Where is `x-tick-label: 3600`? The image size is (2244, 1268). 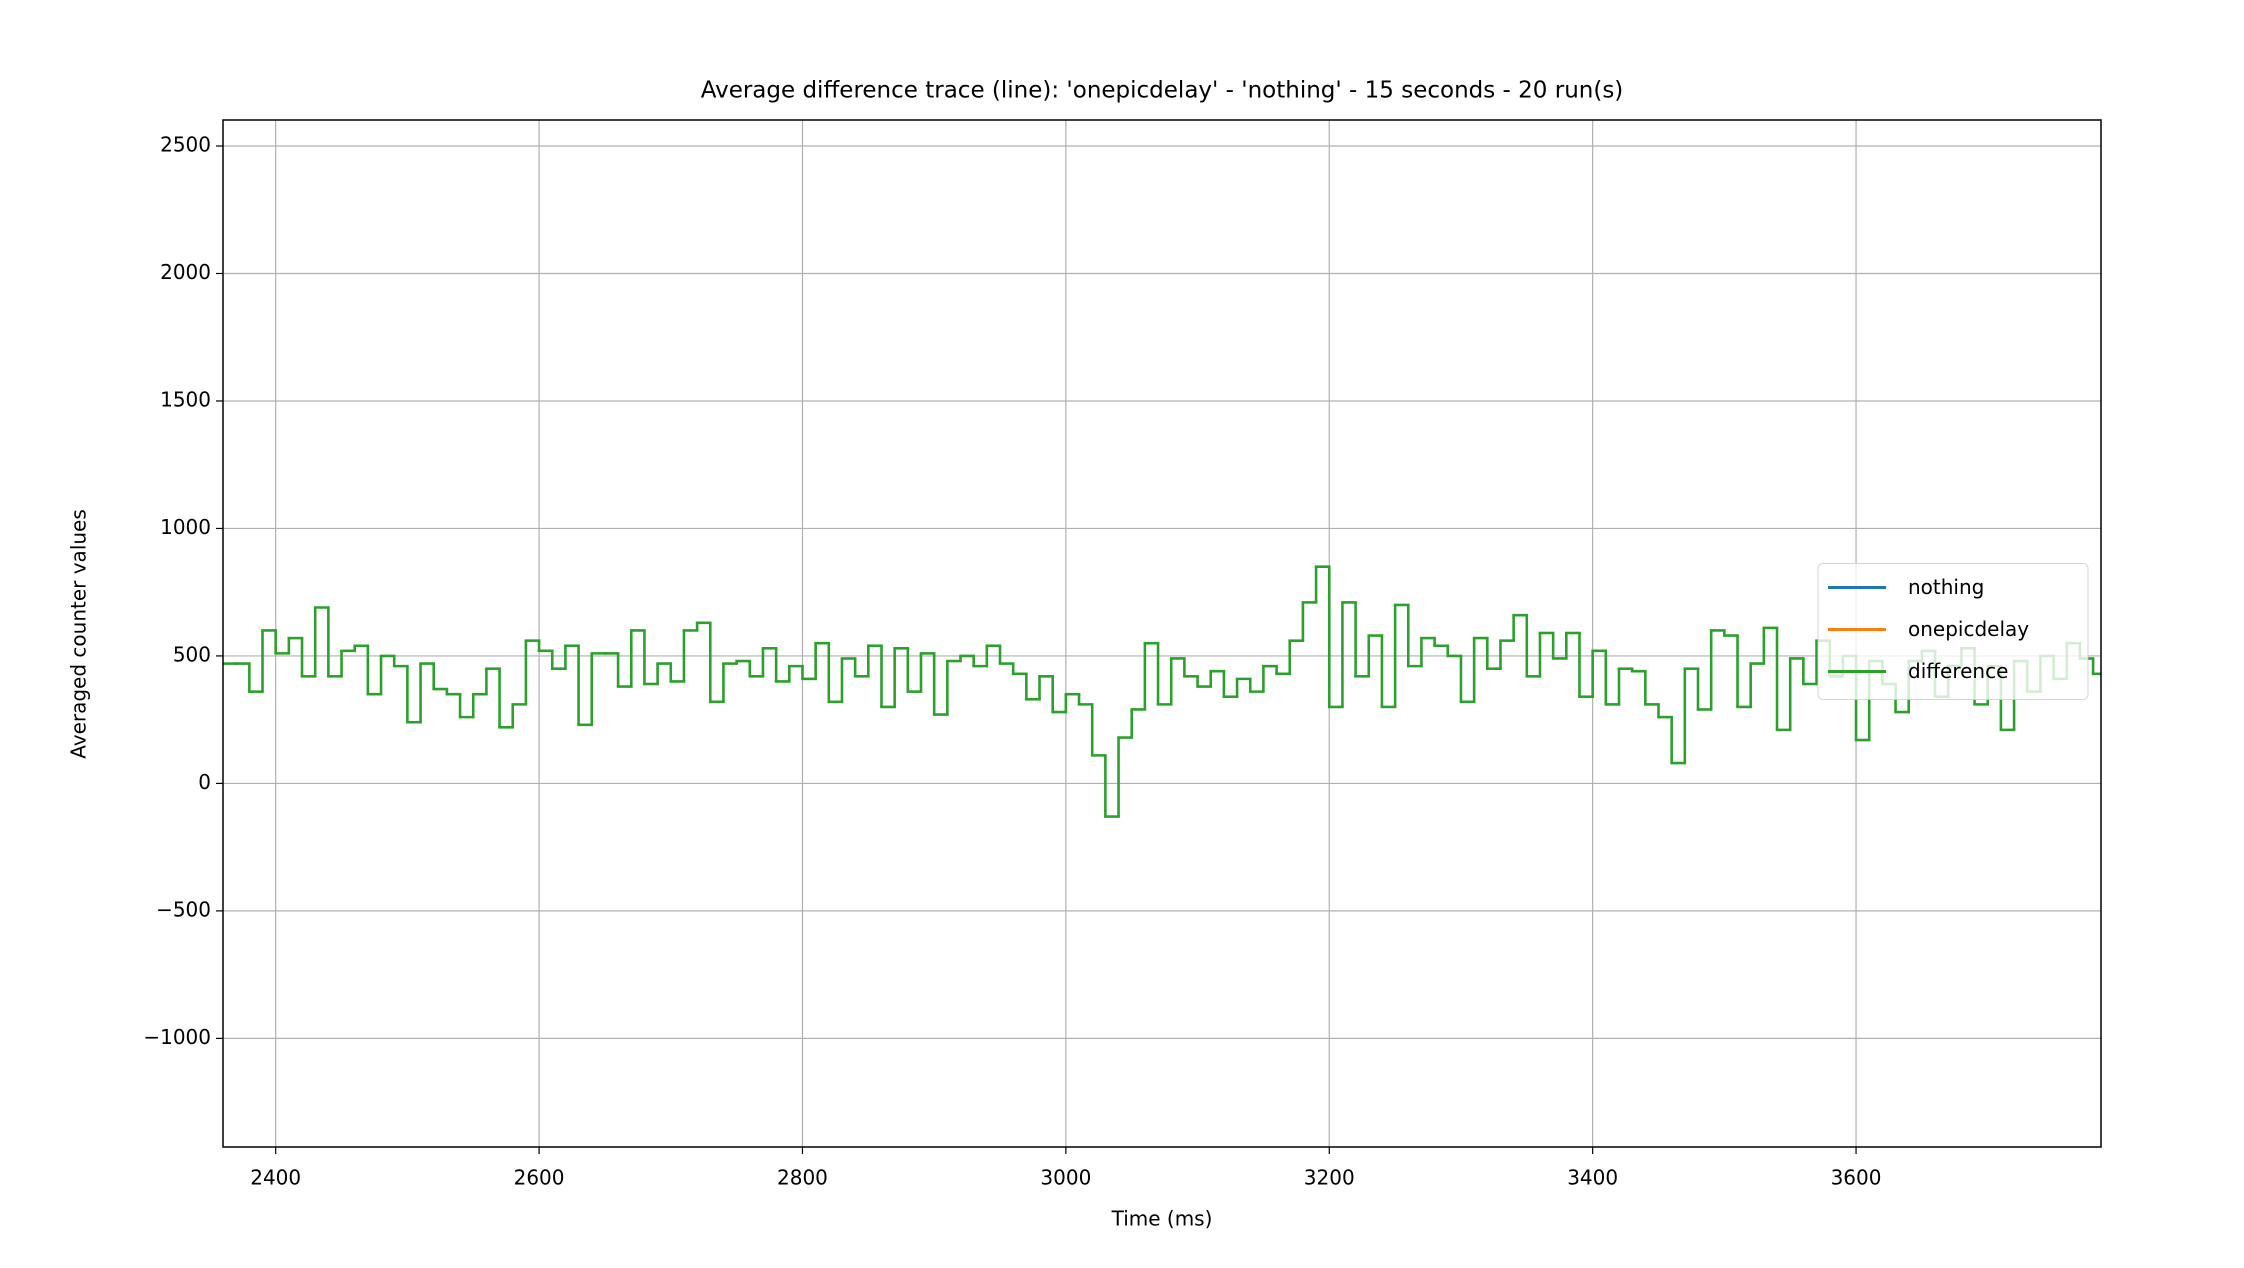
x-tick-label: 3600 is located at coordinates (1856, 1178).